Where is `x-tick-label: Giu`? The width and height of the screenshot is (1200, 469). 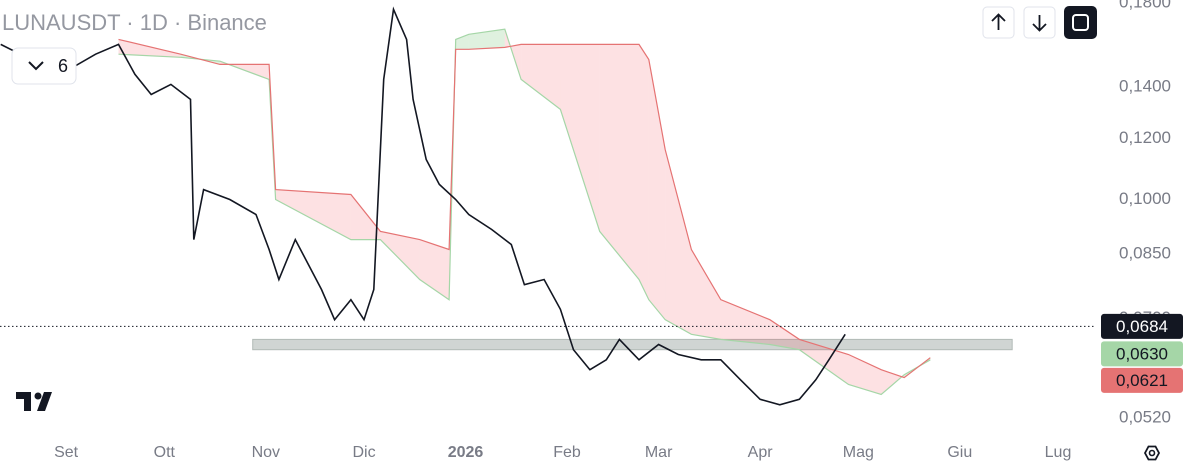 x-tick-label: Giu is located at coordinates (959, 452).